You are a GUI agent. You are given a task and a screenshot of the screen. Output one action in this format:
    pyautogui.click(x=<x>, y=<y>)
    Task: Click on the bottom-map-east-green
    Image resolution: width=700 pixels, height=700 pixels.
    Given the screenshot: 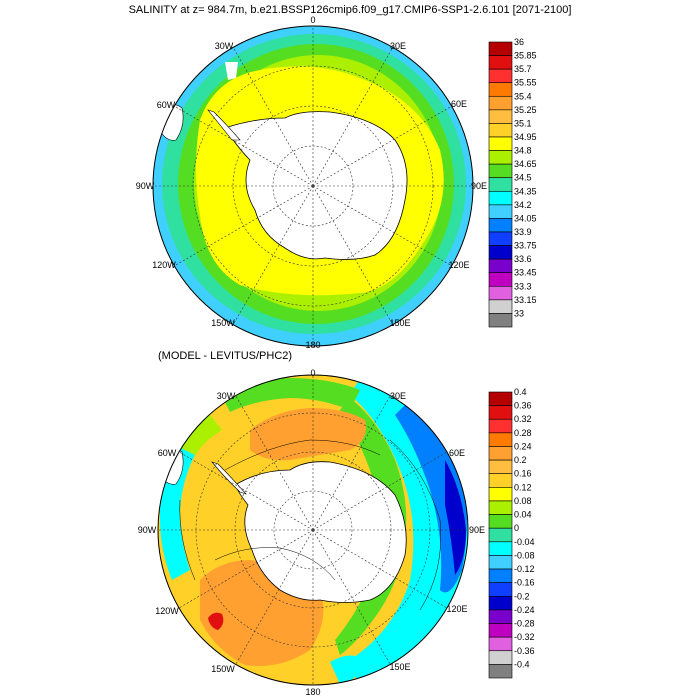 What is the action you would take?
    pyautogui.click(x=371, y=526)
    